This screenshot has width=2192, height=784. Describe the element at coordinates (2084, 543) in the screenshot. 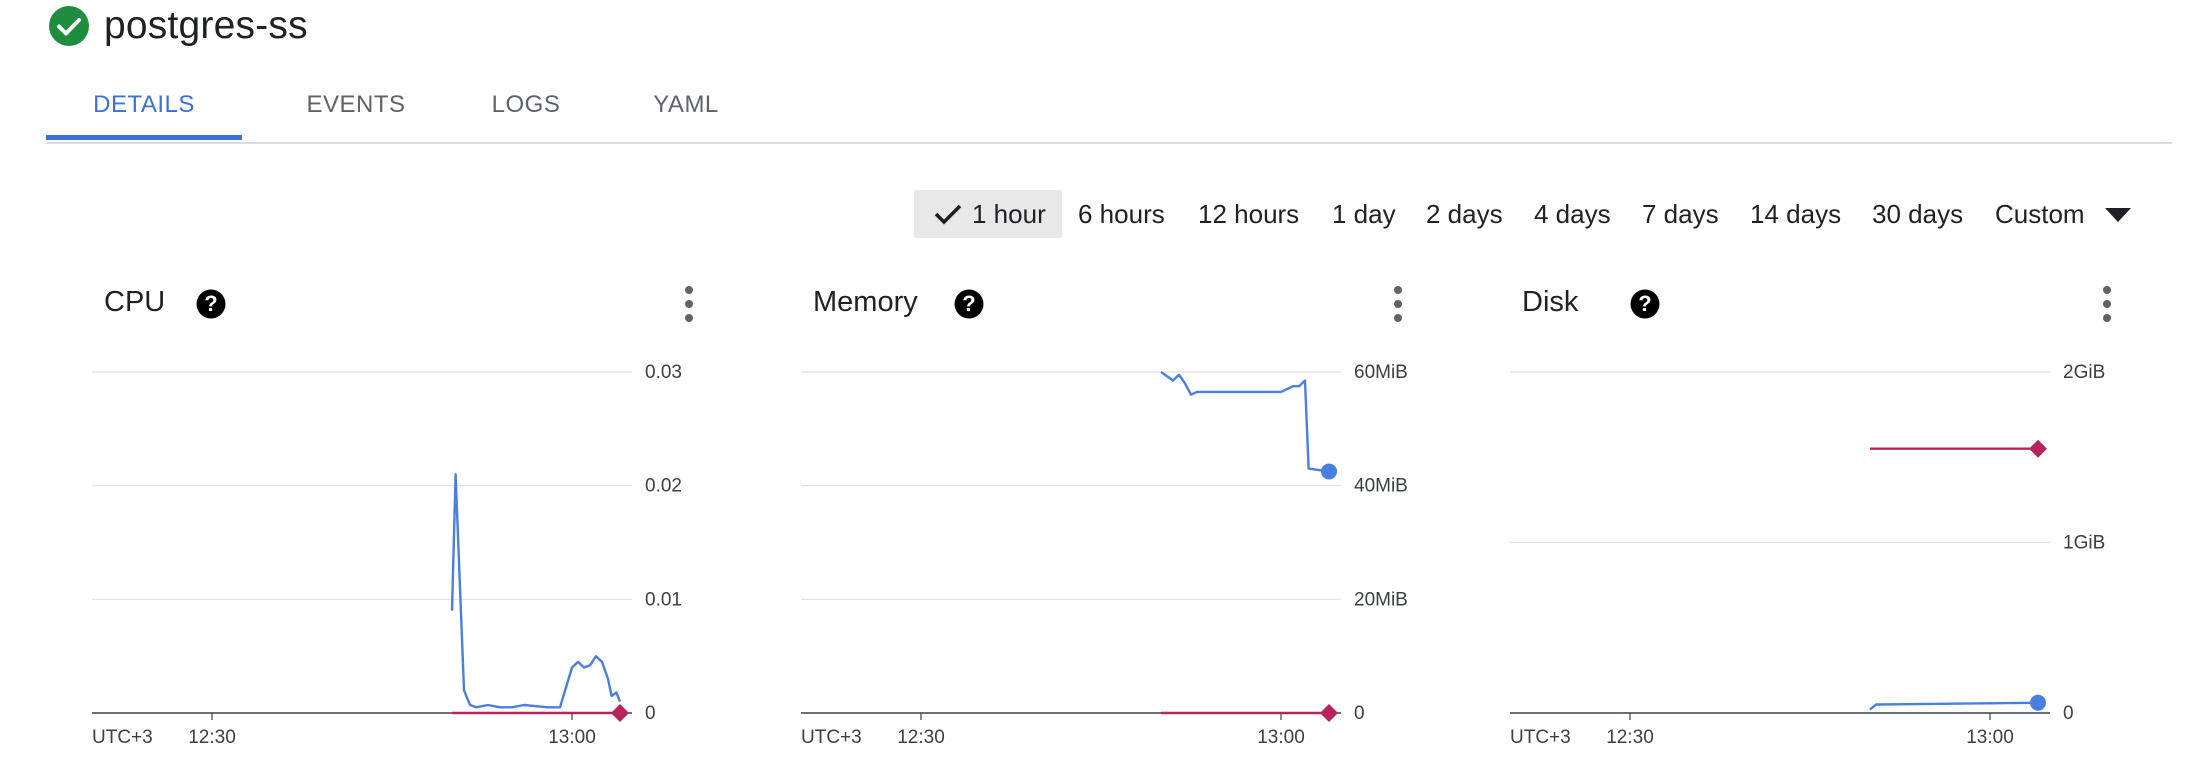

I see `y-tick-label: 1GiB` at that location.